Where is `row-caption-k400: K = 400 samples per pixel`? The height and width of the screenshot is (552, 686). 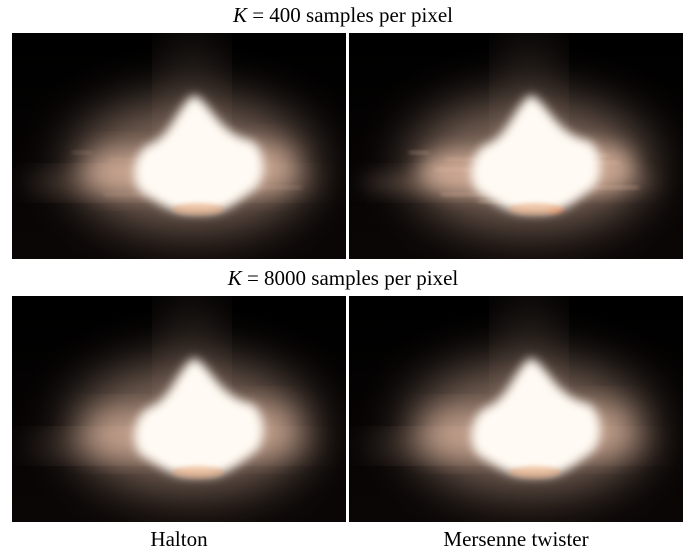 row-caption-k400: K = 400 samples per pixel is located at coordinates (343, 15).